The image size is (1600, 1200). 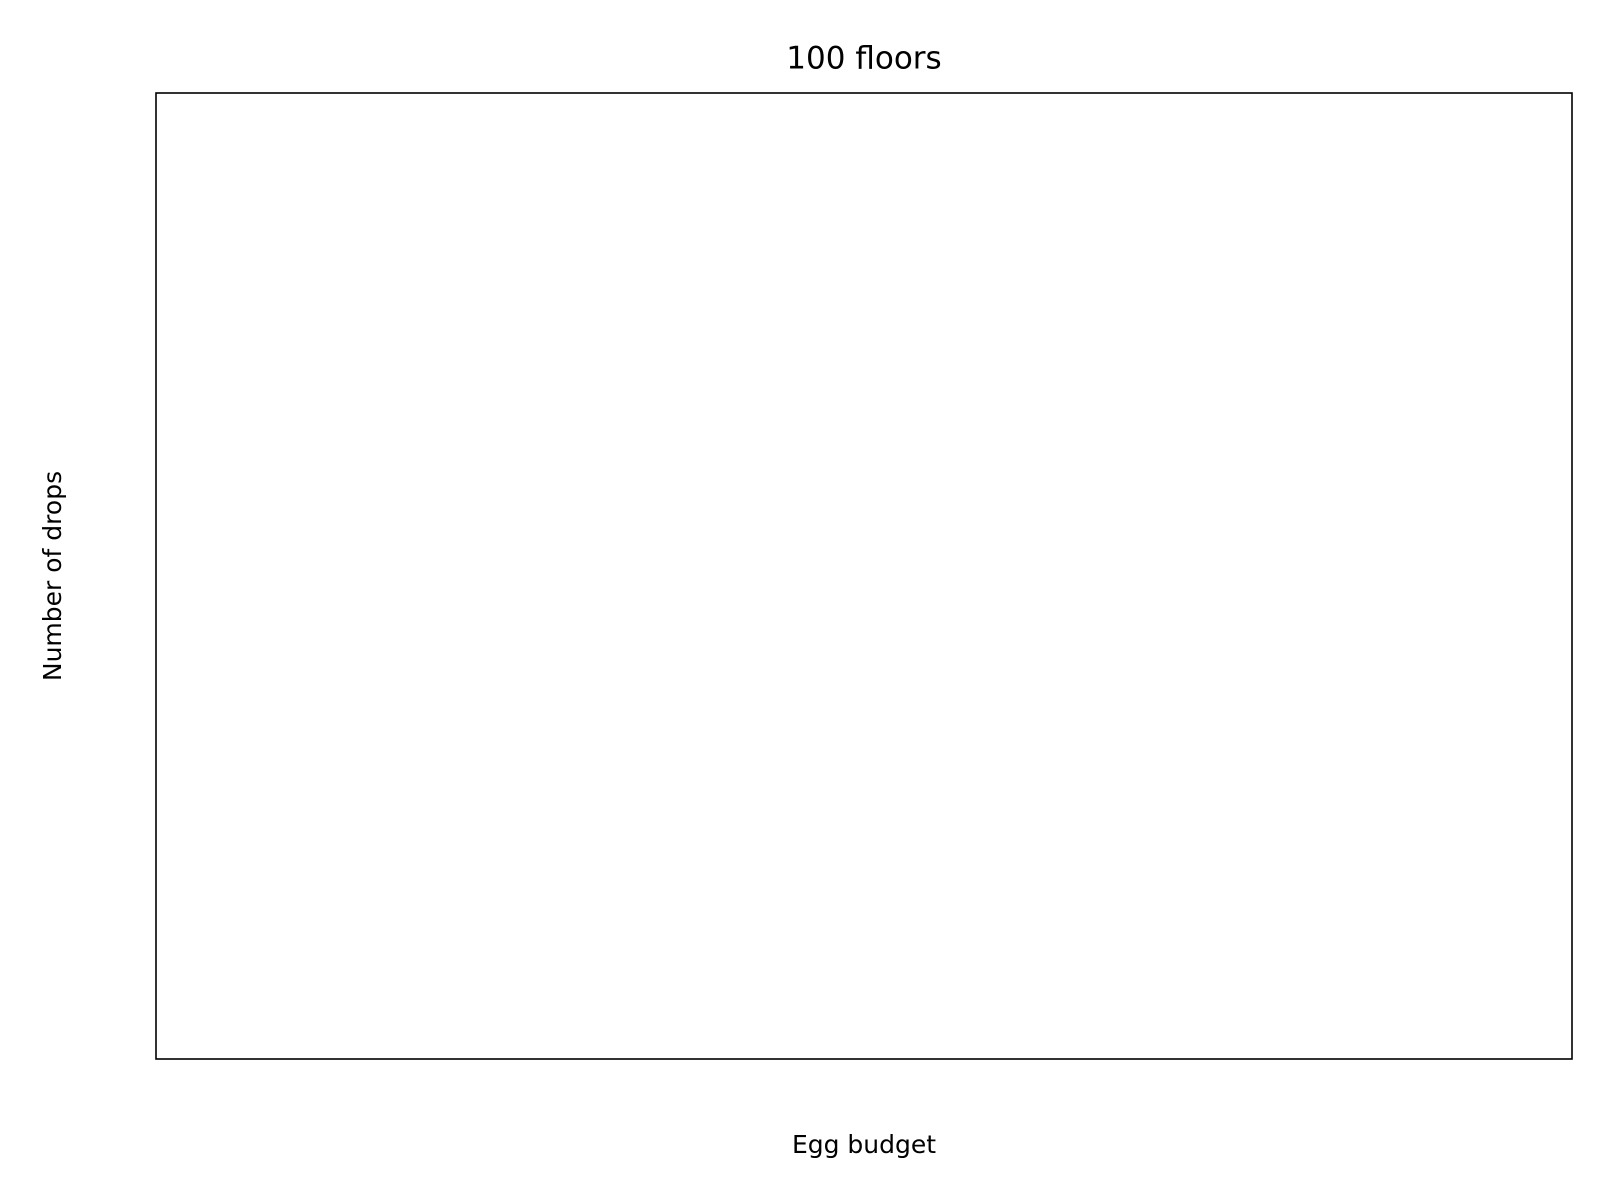 What do you see at coordinates (52, 576) in the screenshot?
I see `y-axis-label: Number of drops` at bounding box center [52, 576].